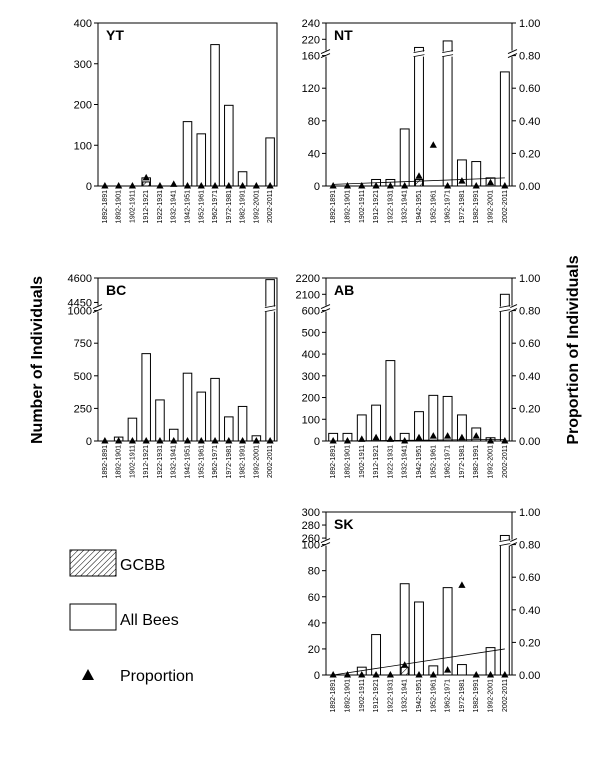  What do you see at coordinates (119, 207) in the screenshot?
I see `x-tick-label: 1892-1901` at bounding box center [119, 207].